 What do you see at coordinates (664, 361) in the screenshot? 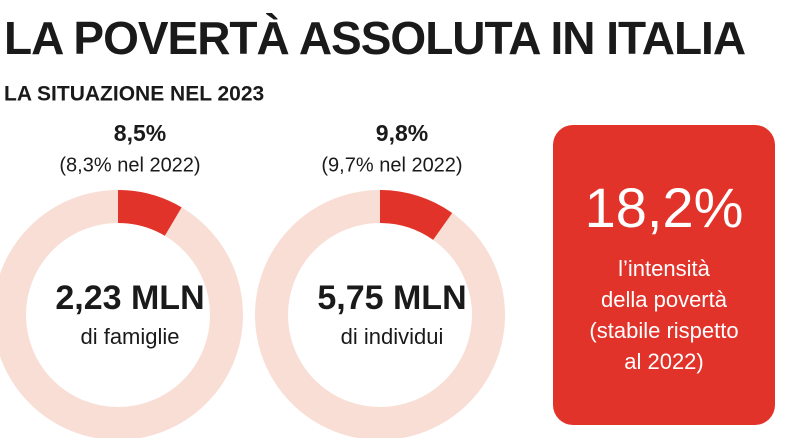
I see `box-line: al 2022)` at bounding box center [664, 361].